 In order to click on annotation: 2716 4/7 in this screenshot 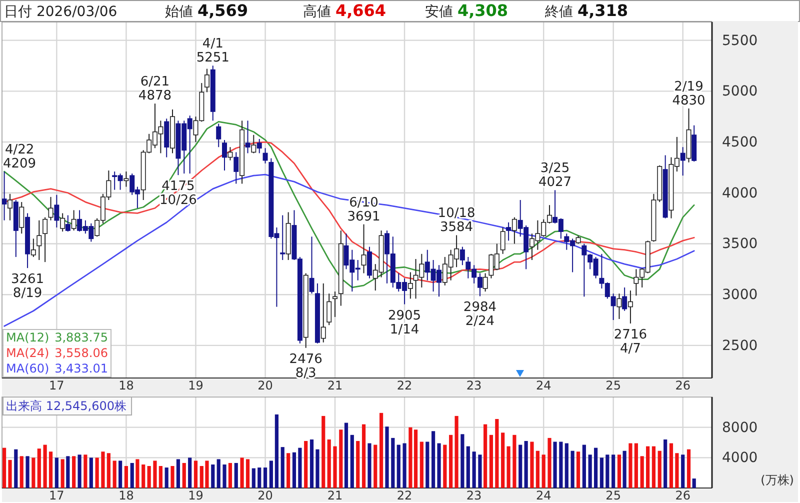, I will do `click(631, 341)`.